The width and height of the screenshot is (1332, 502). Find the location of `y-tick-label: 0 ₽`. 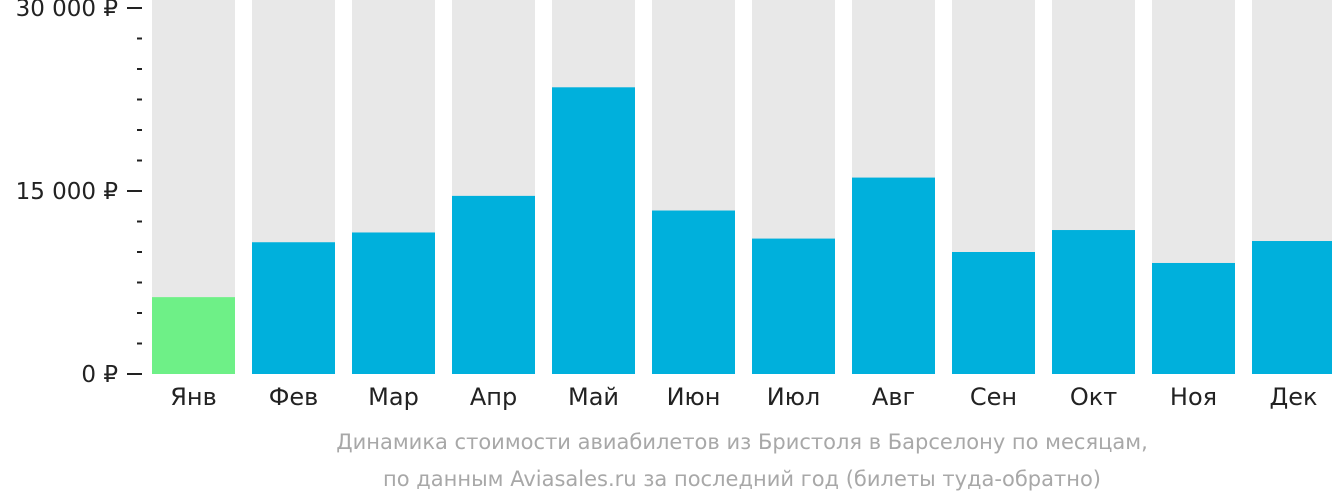

y-tick-label: 0 ₽ is located at coordinates (99, 375).